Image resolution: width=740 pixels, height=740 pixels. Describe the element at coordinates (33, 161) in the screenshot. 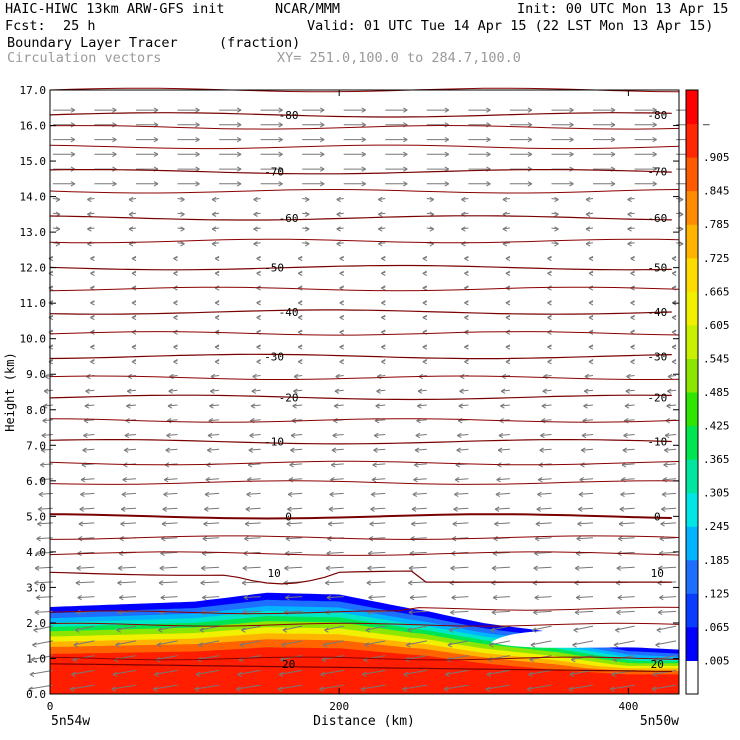

I see `y-tick-label: 15.0` at that location.